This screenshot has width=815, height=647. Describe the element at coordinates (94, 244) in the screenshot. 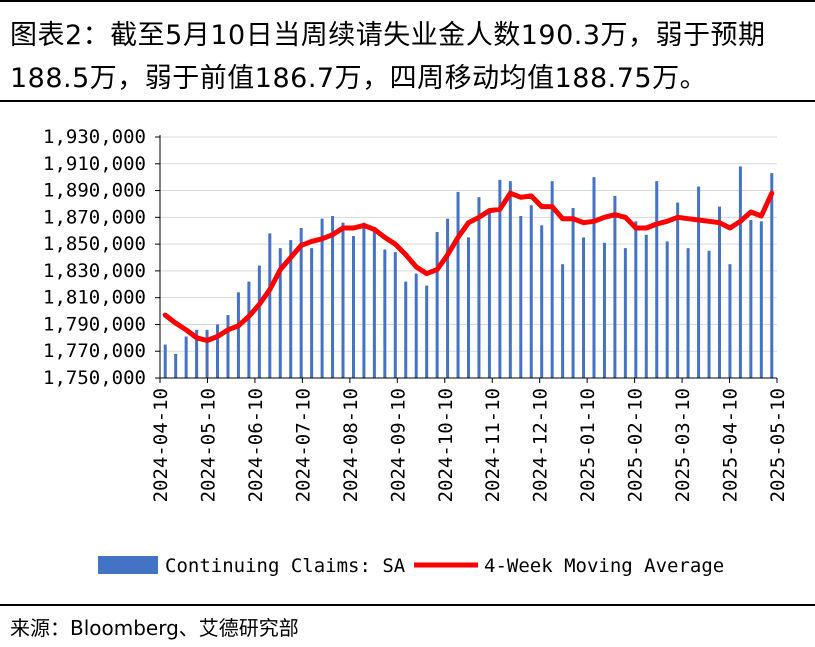

I see `y-tick-label: 1,850,000` at that location.